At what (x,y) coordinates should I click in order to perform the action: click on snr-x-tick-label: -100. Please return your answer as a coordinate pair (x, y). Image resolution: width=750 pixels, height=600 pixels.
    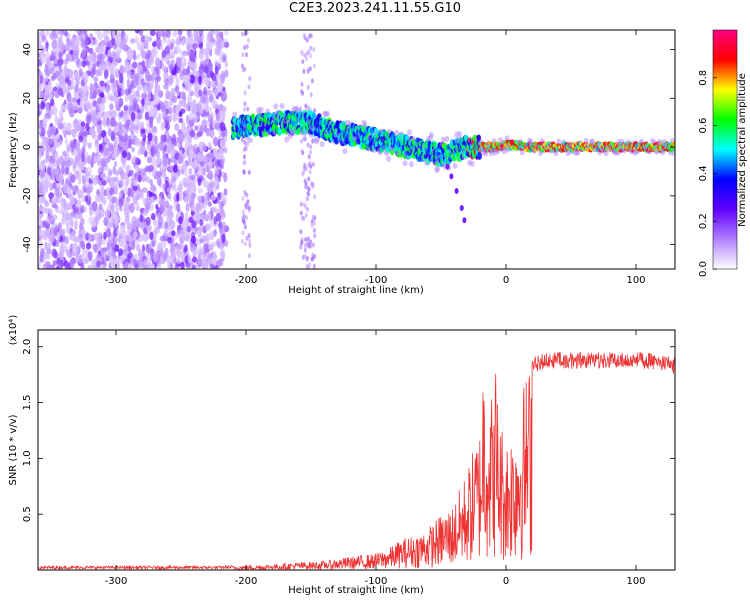
    Looking at the image, I should click on (376, 581).